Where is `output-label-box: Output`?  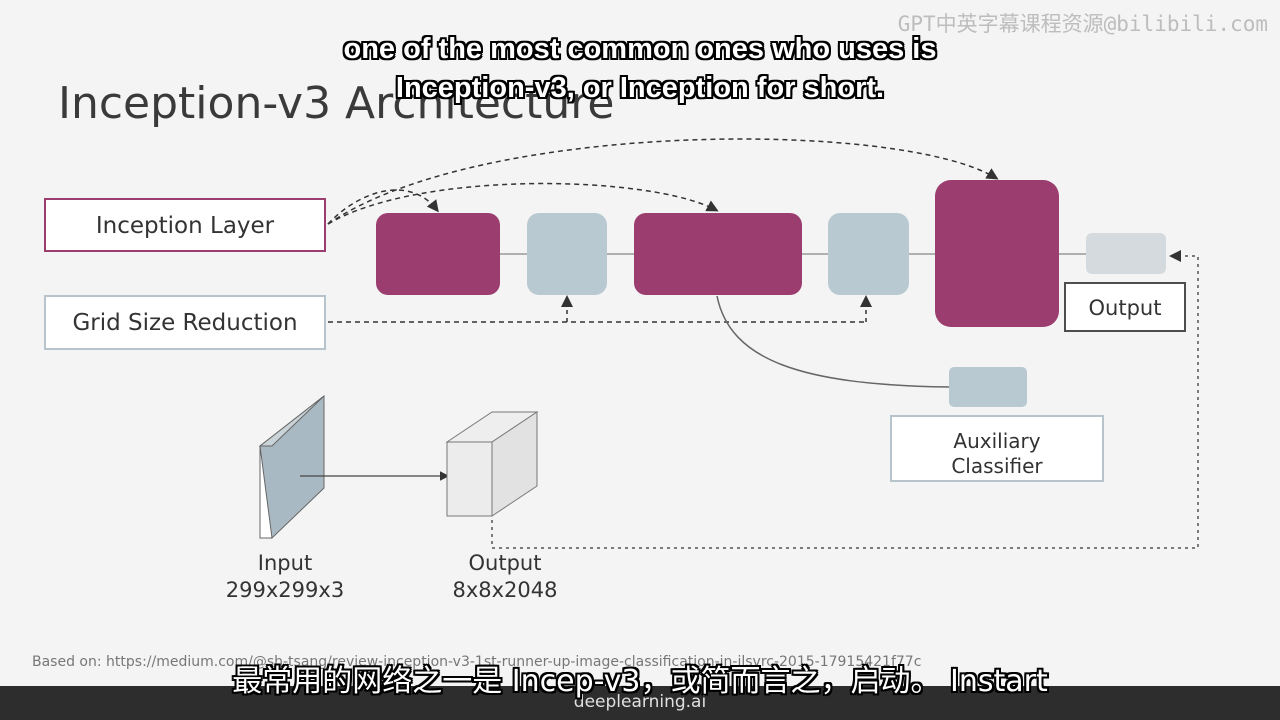 output-label-box: Output is located at coordinates (1125, 307).